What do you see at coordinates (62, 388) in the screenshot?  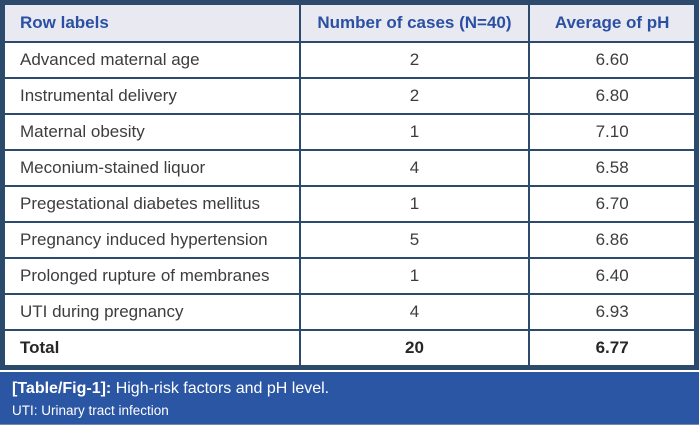 I see `caption-figure-tag: [Table/Fig-1]:` at bounding box center [62, 388].